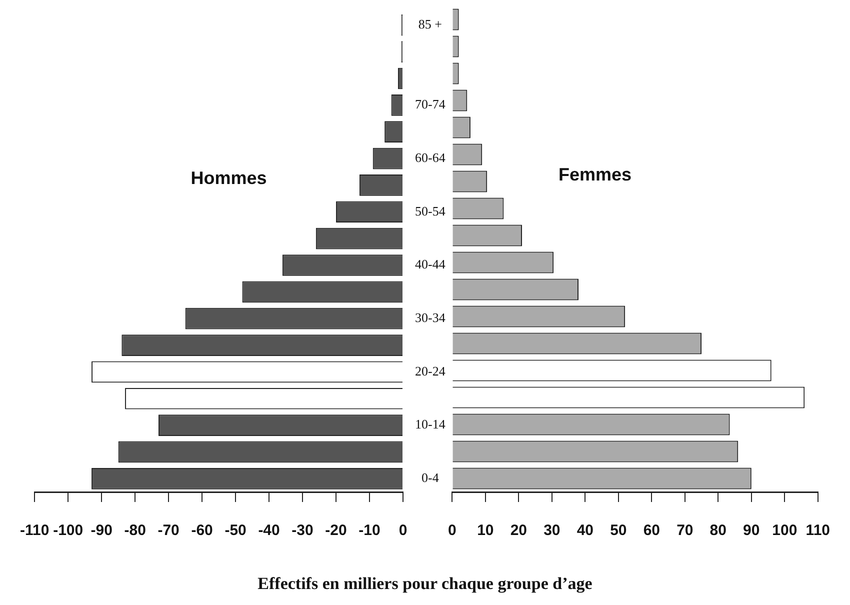 This screenshot has height=605, width=850. Describe the element at coordinates (169, 531) in the screenshot. I see `x-tick-label: -70` at that location.